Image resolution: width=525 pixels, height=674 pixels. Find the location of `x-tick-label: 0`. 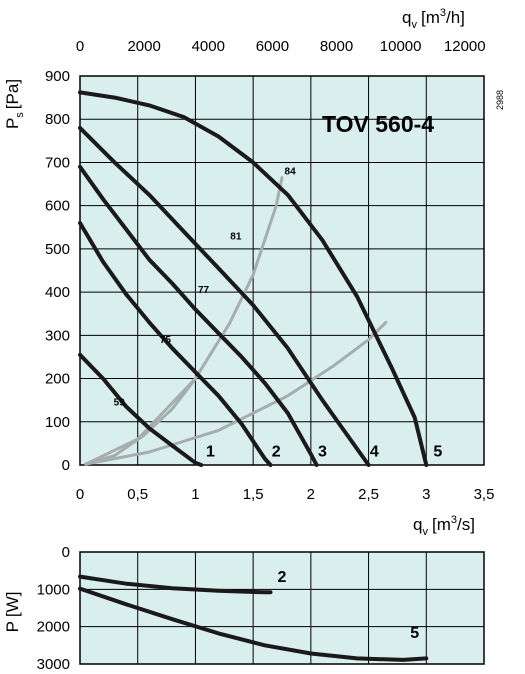

x-tick-label: 0 is located at coordinates (80, 494).